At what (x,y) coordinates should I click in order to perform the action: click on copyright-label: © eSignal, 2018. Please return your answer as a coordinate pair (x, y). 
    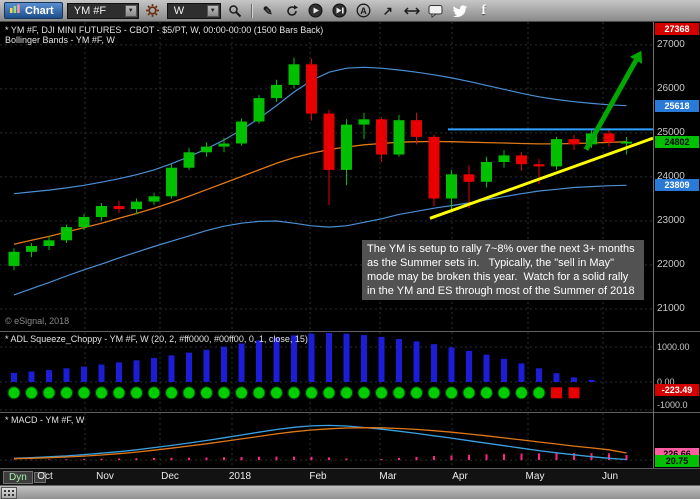
    Looking at the image, I should click on (37, 321).